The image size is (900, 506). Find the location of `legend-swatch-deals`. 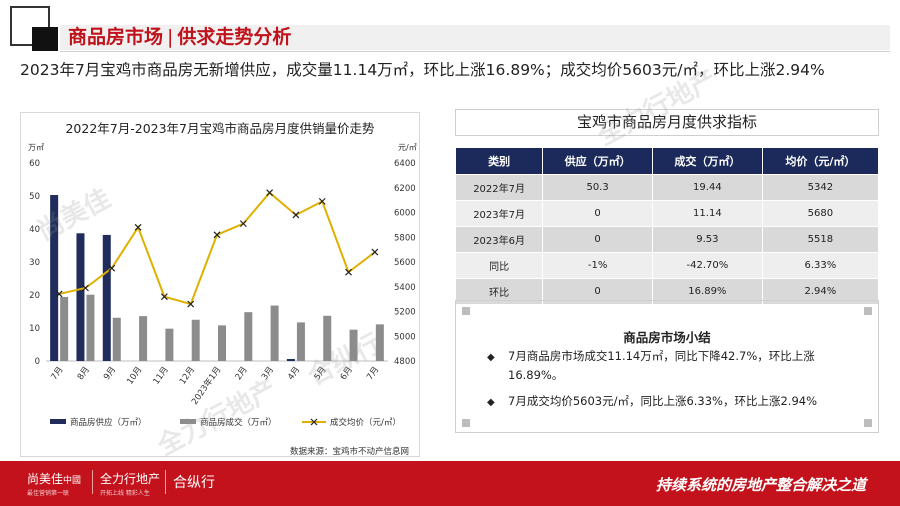

legend-swatch-deals is located at coordinates (188, 421).